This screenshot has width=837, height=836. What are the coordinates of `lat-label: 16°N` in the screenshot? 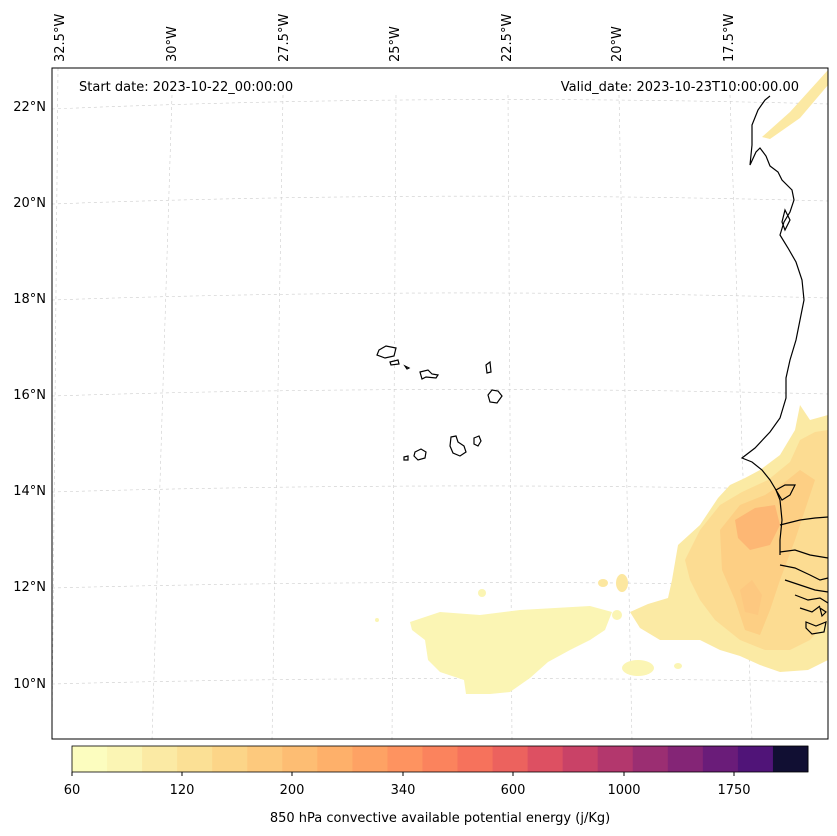 It's located at (29, 395).